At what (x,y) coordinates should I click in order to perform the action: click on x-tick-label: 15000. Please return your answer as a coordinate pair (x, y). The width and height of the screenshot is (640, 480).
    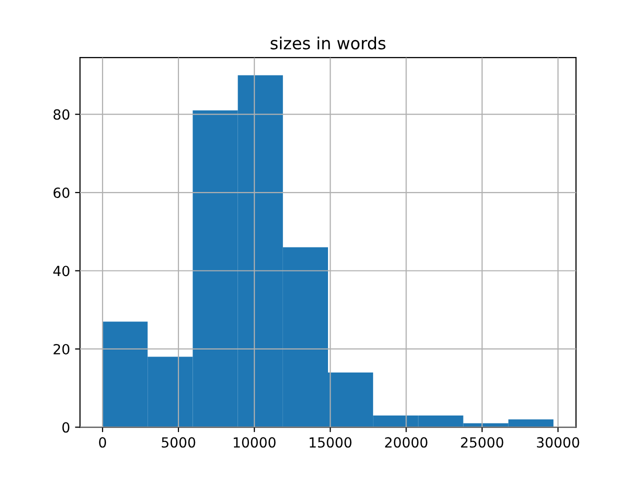
    Looking at the image, I should click on (331, 442).